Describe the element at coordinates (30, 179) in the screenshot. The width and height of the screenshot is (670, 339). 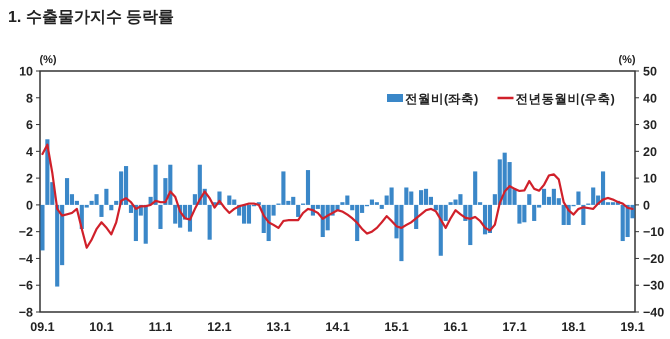
I see `y-tick-label: 2` at that location.